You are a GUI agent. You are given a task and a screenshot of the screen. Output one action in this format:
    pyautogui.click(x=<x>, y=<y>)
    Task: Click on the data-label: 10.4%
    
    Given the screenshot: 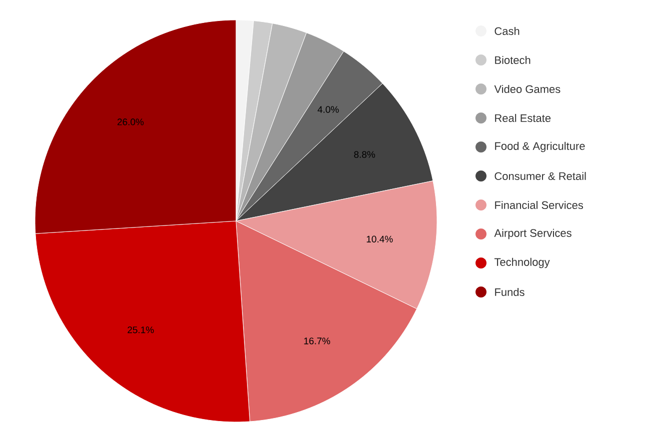 What is the action you would take?
    pyautogui.click(x=379, y=239)
    